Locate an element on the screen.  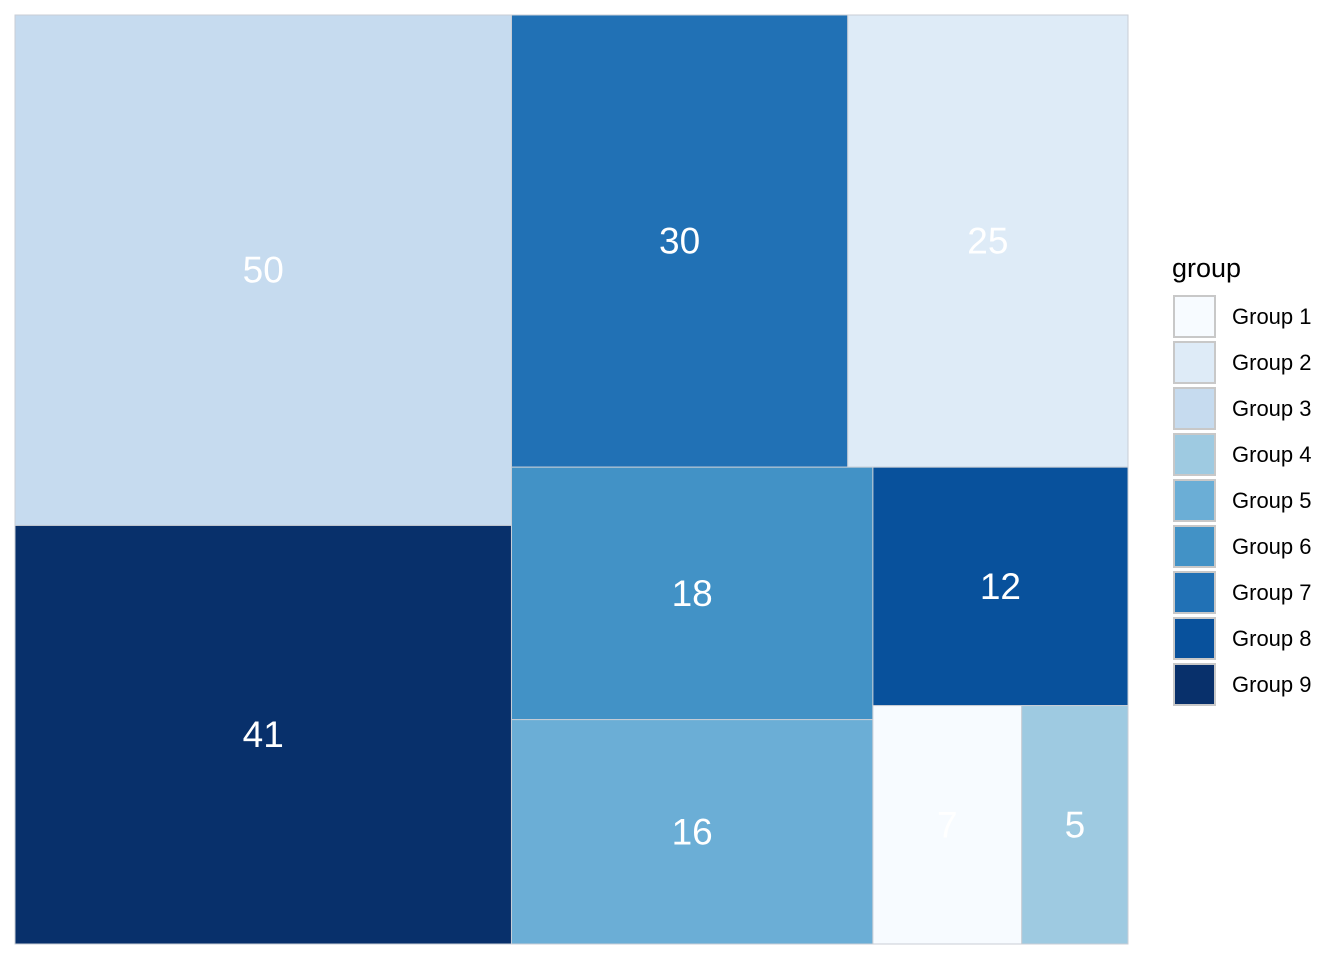
tile-label-group-5: 16 is located at coordinates (692, 831).